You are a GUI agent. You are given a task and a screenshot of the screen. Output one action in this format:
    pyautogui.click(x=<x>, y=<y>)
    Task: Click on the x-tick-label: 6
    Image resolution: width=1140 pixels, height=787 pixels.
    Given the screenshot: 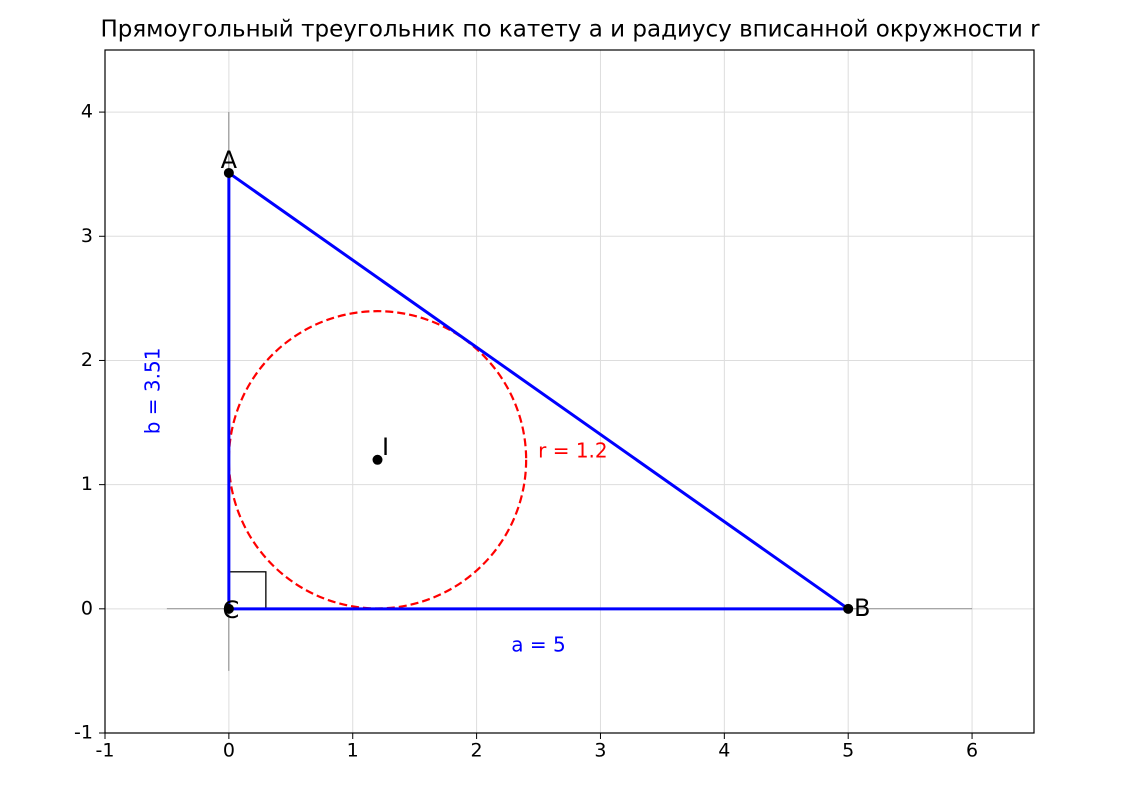 What is the action you would take?
    pyautogui.click(x=972, y=751)
    